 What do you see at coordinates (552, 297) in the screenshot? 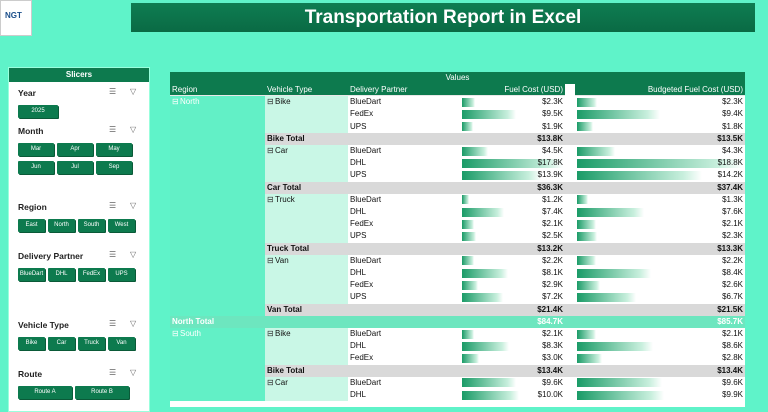
I see `fuel-cell: $7.2K` at bounding box center [552, 297].